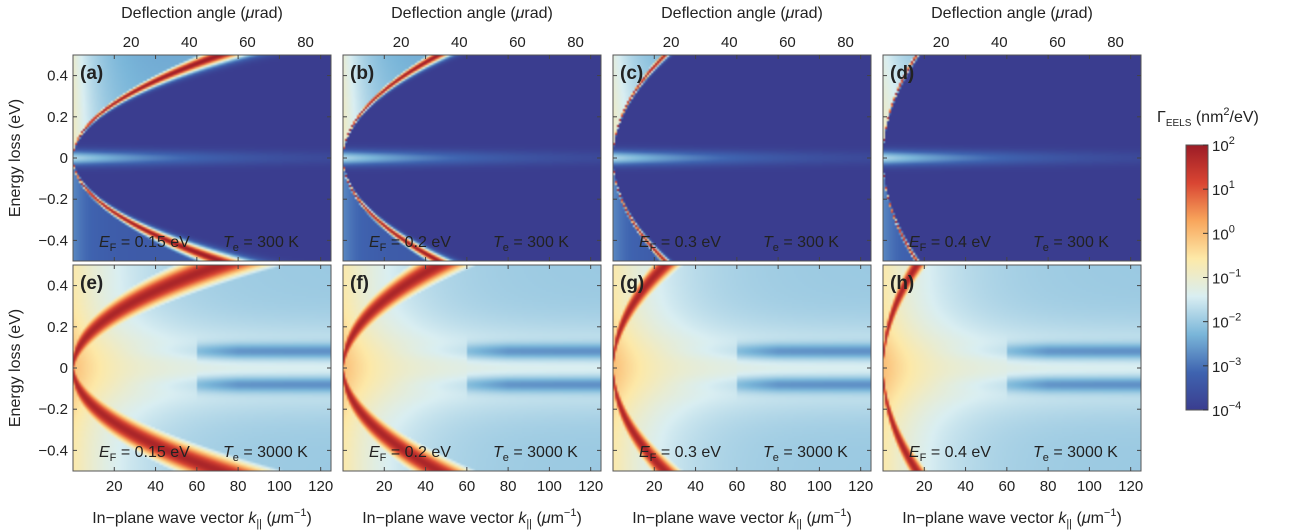 The width and height of the screenshot is (1299, 531). Describe the element at coordinates (15, 263) in the screenshot. I see `y-axis-labels: Energy loss (eV) Energy loss (eV)` at that location.